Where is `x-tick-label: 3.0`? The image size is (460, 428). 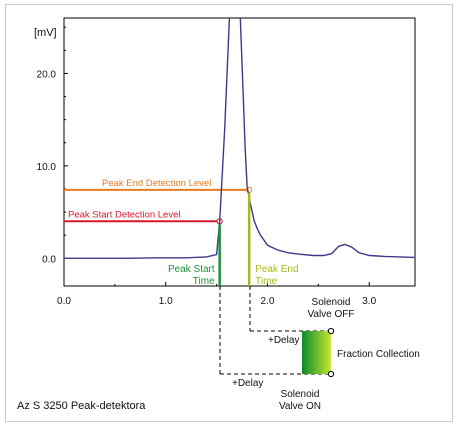
x-tick-label: 3.0 is located at coordinates (369, 301).